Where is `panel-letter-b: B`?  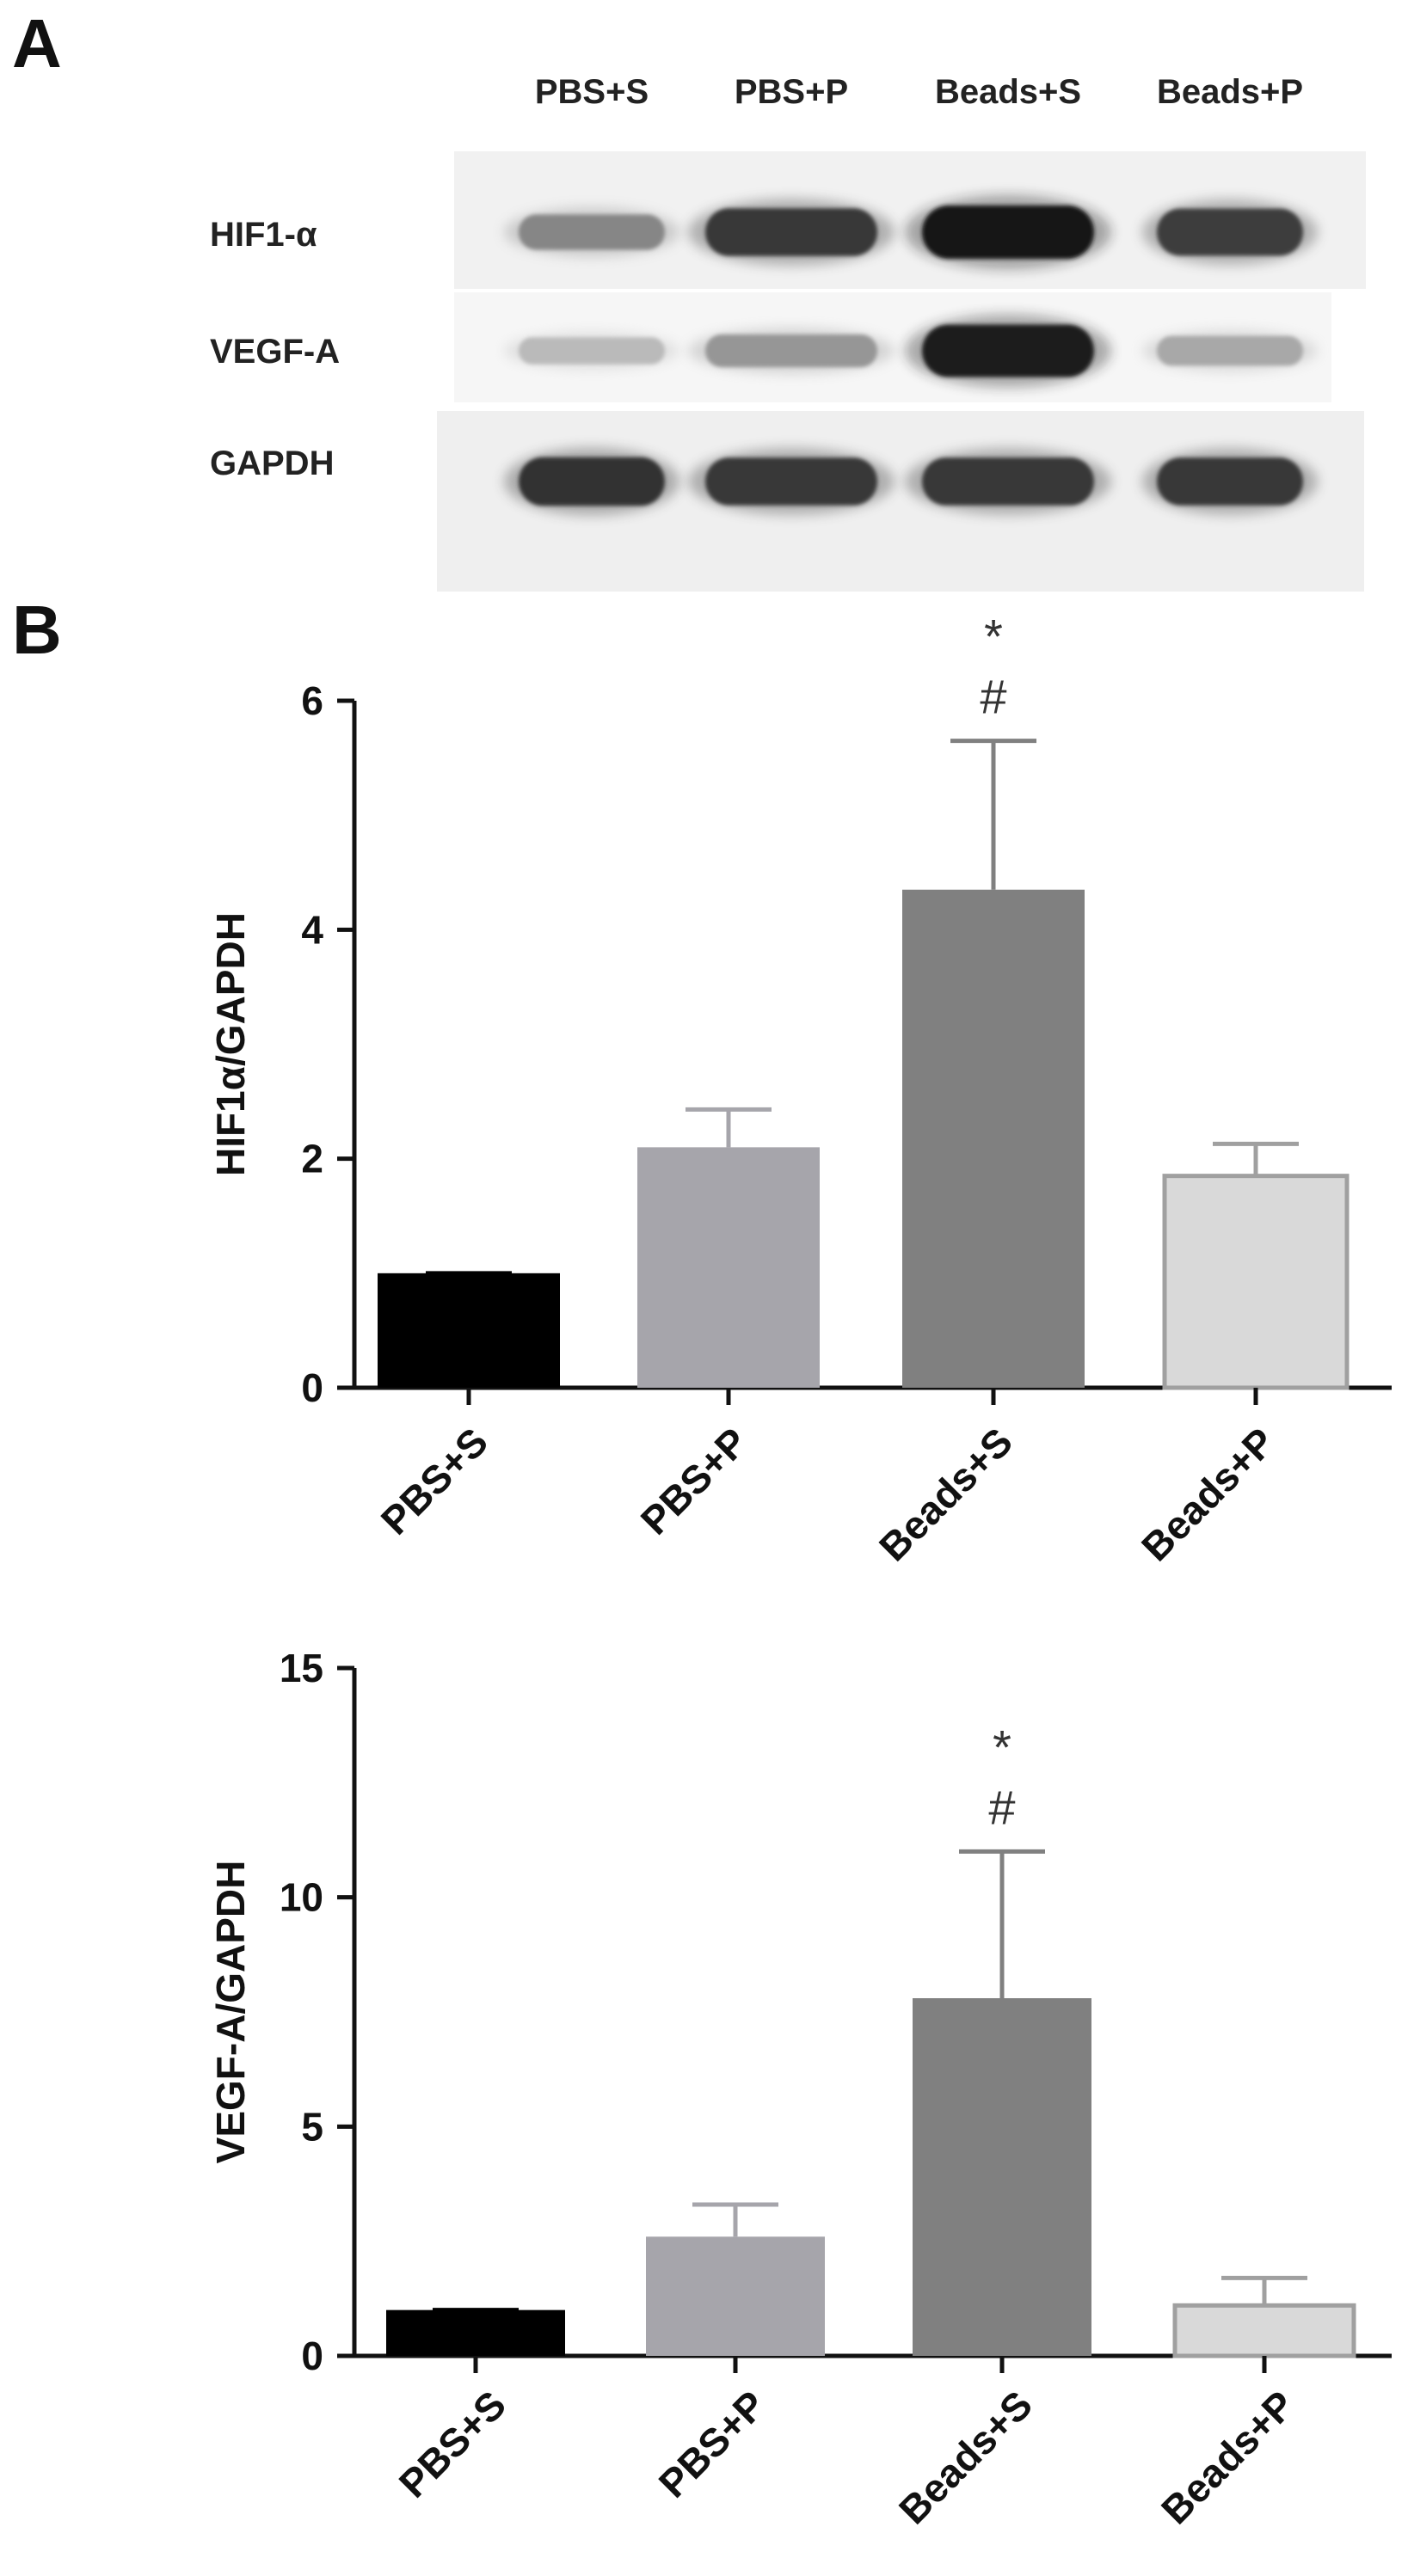
panel-letter-b: B is located at coordinates (37, 630).